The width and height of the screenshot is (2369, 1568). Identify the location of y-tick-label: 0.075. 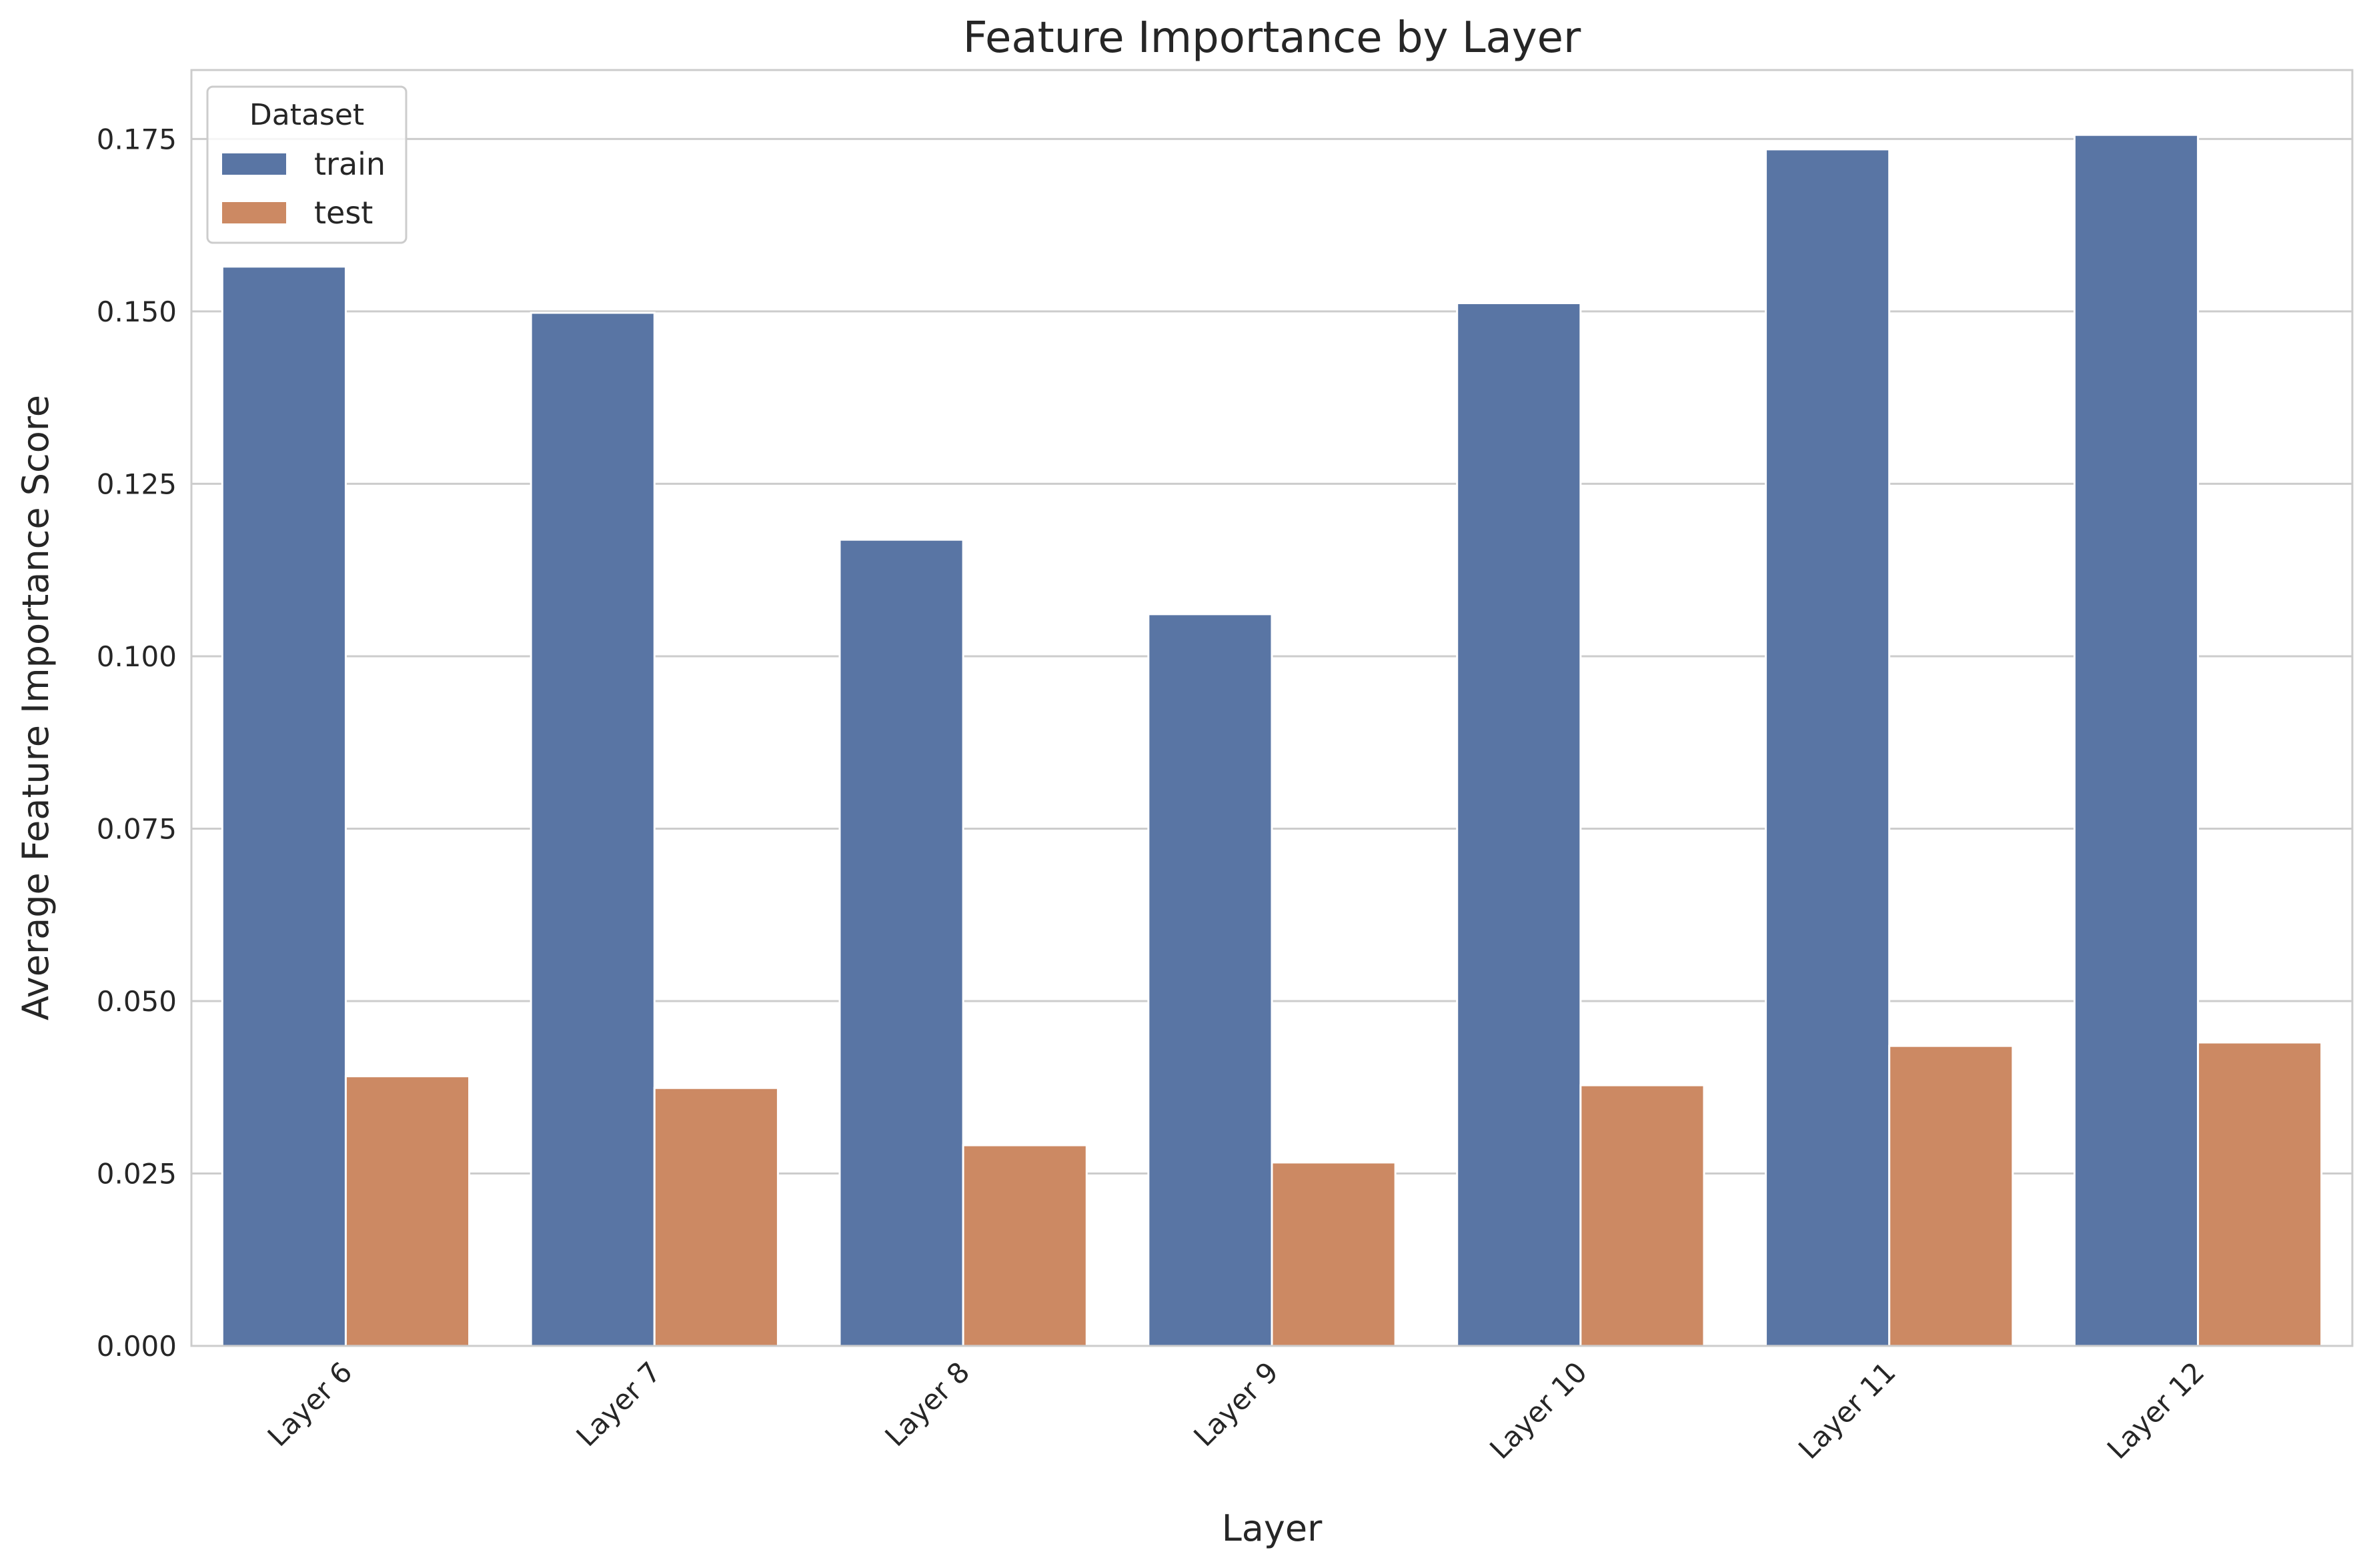
(137, 828).